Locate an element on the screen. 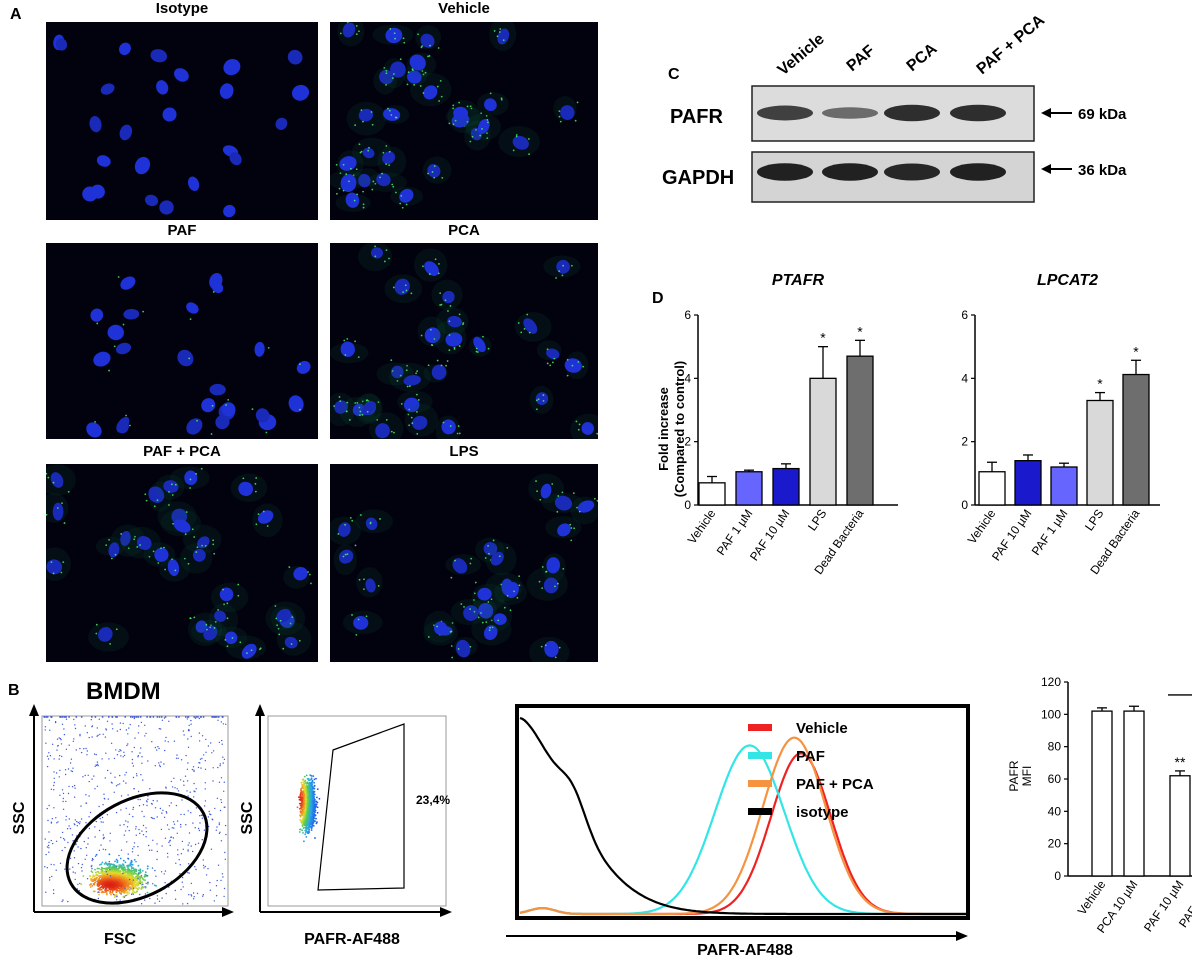  blot-lane-paf: PAF is located at coordinates (861, 58).